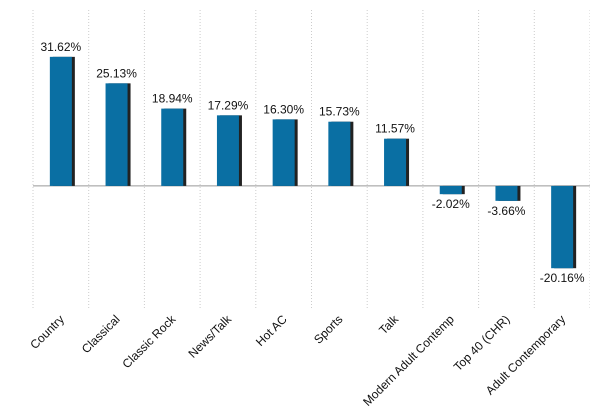  What do you see at coordinates (328, 329) in the screenshot?
I see `x-tick-label: Sports` at bounding box center [328, 329].